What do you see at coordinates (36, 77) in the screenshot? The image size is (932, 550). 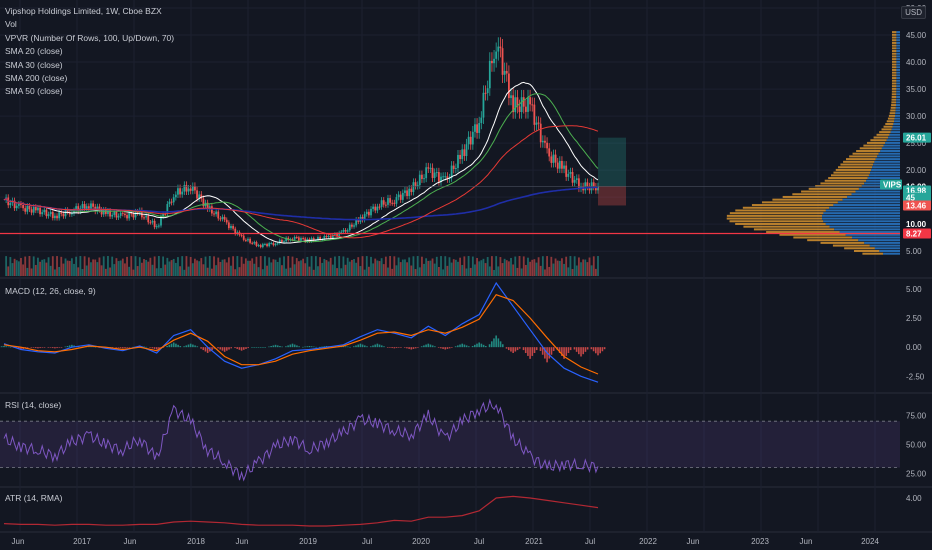 I see `legend-item-sma200: SMA 200 (close)` at bounding box center [36, 77].